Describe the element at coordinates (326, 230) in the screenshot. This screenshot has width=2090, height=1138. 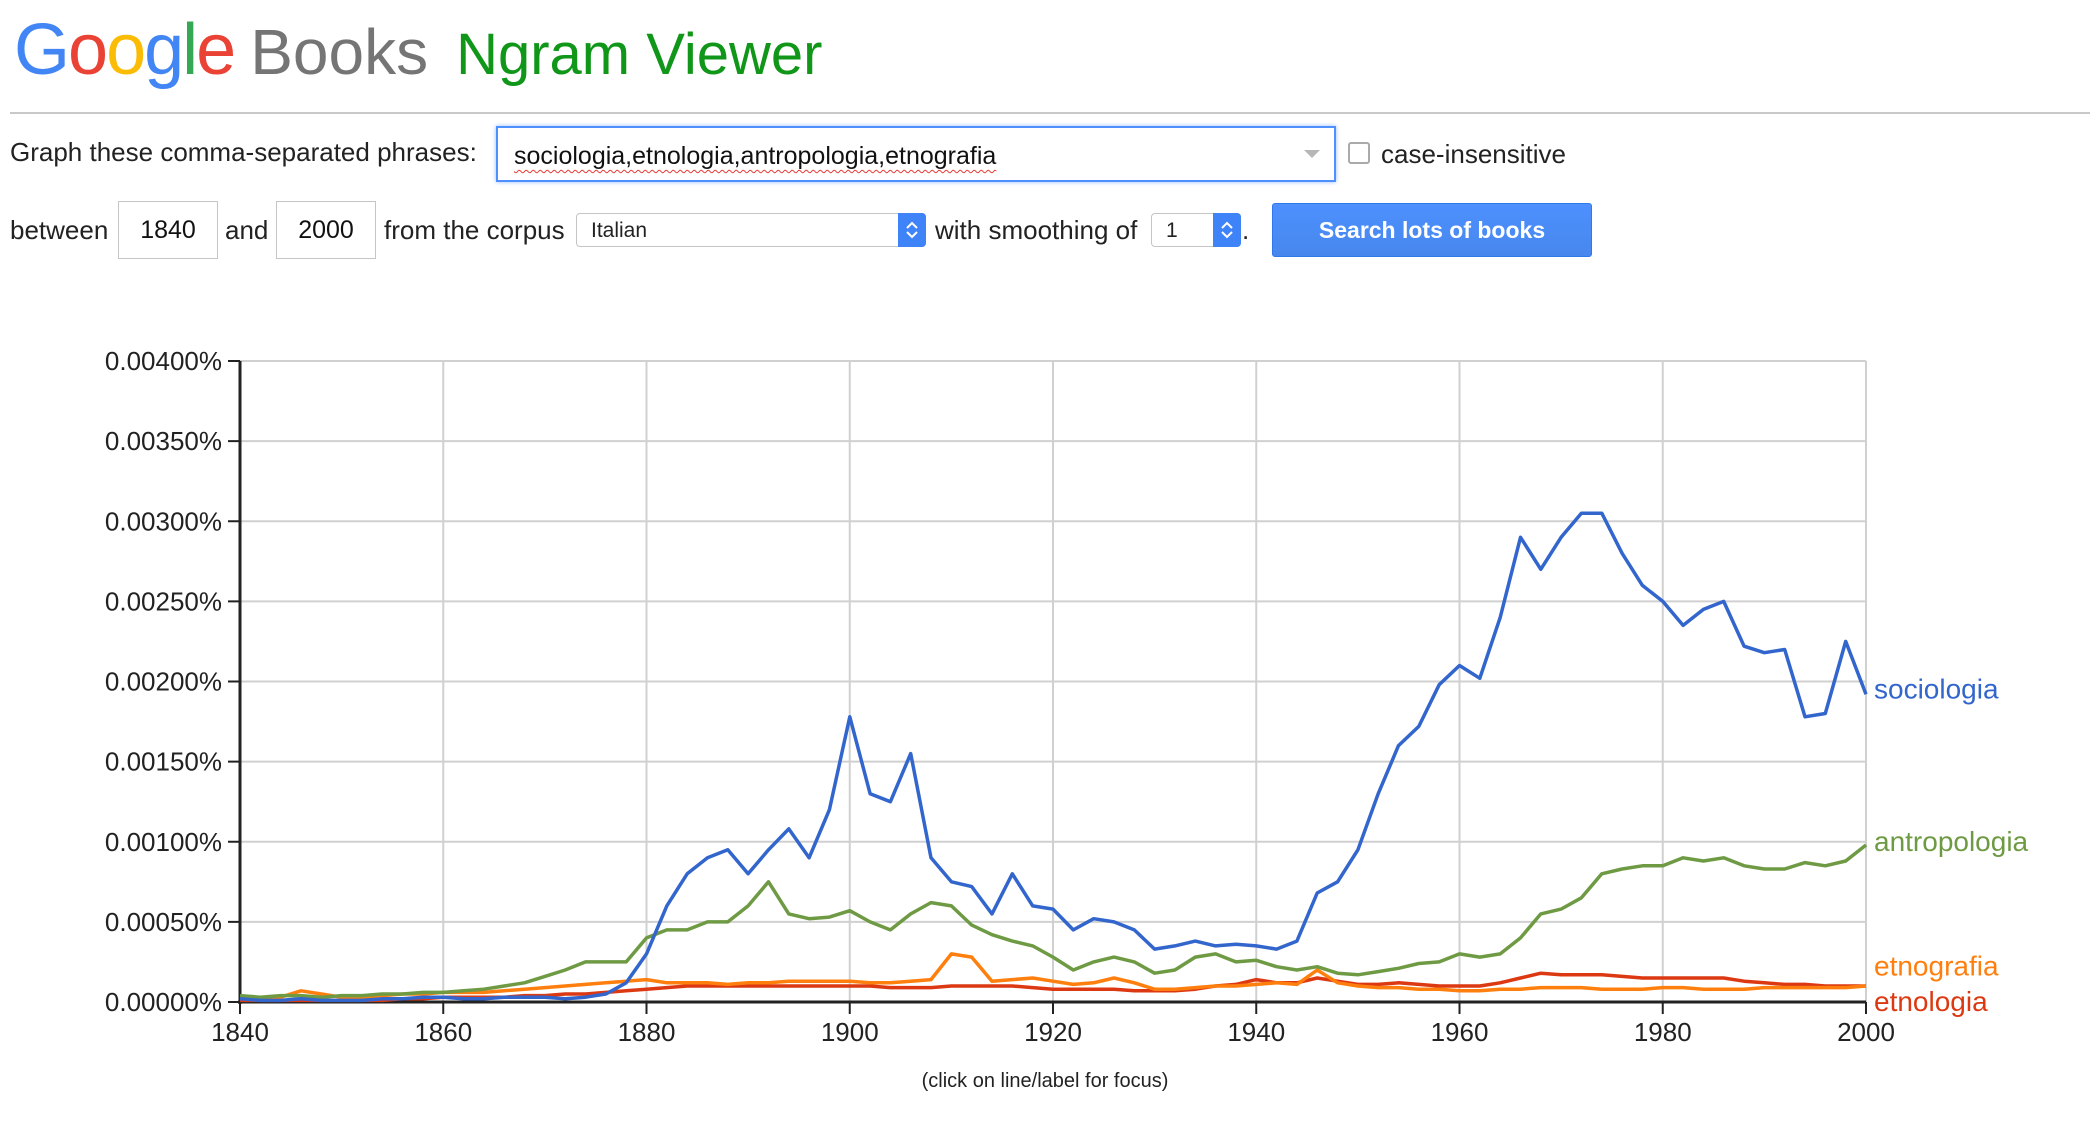
I see `end-year-input: 2000` at that location.